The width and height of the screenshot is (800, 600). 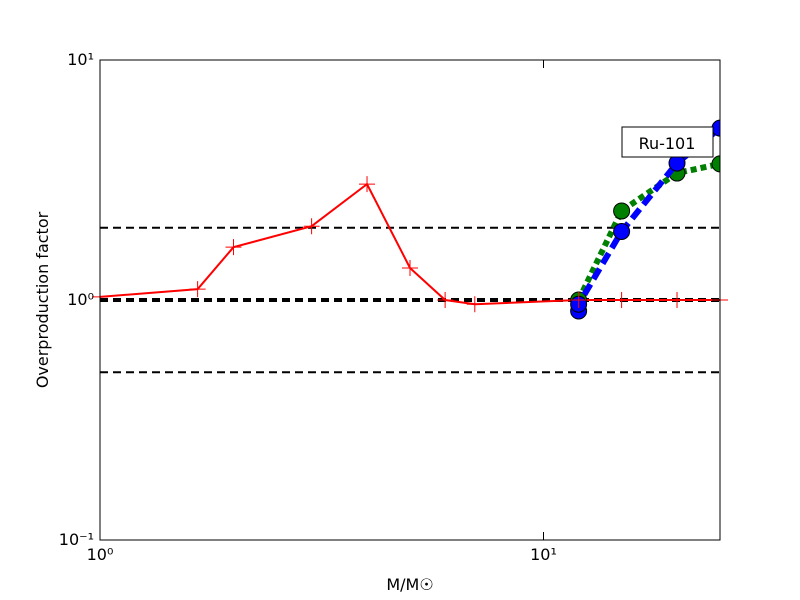 I want to click on annotation-box, so click(x=667, y=142).